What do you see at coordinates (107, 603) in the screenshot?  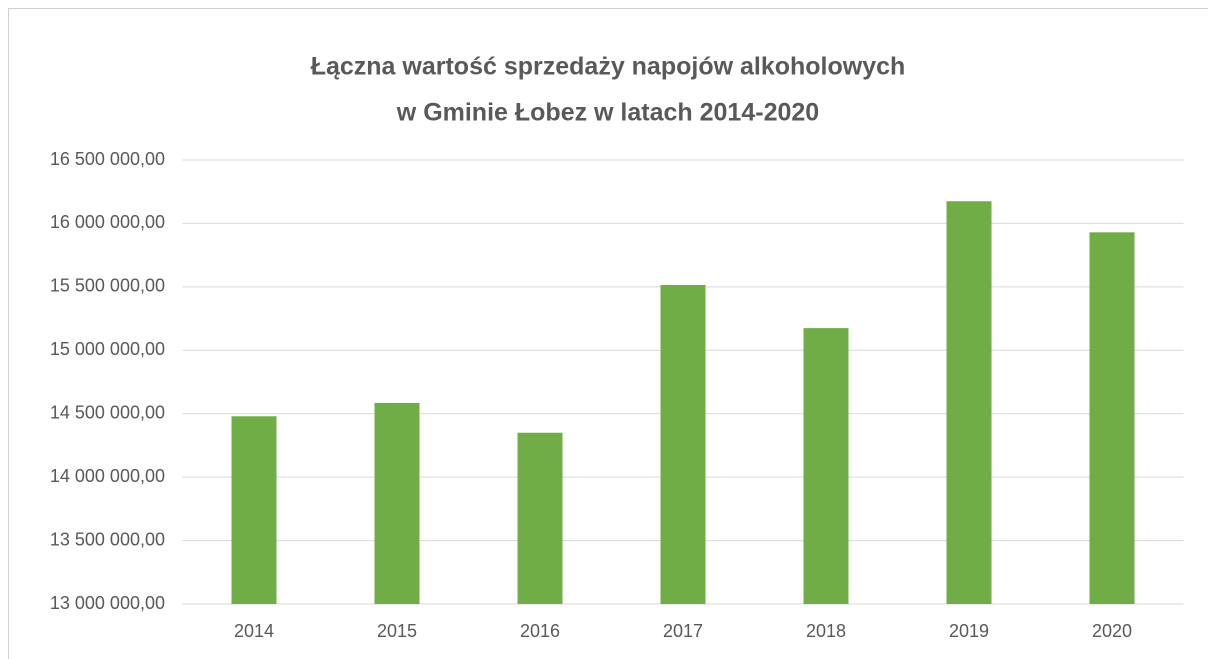 I see `y-tick-label: 13 000 000,00` at bounding box center [107, 603].